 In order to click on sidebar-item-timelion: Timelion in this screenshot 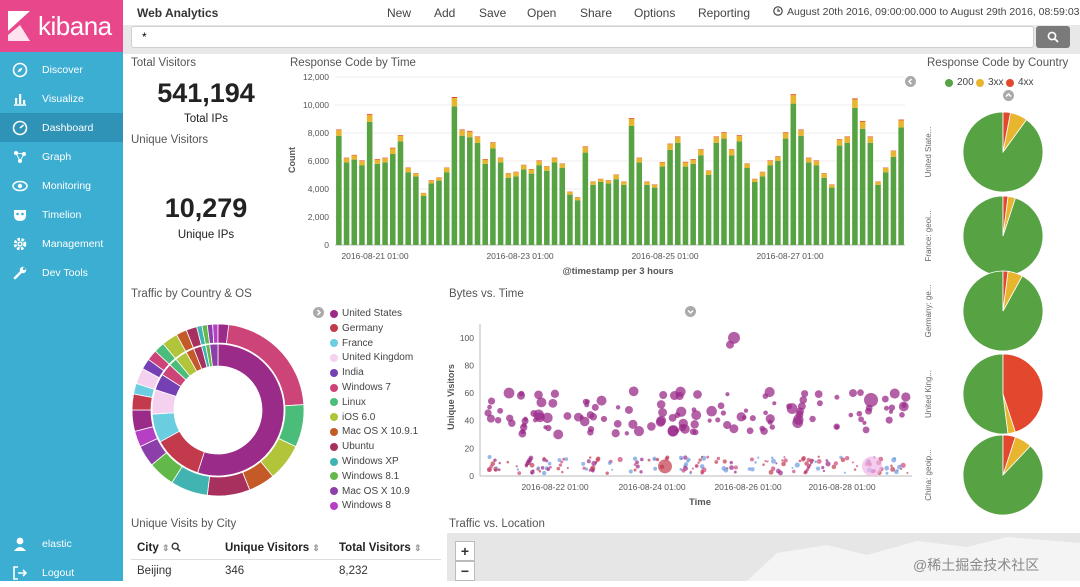, I will do `click(61, 214)`.